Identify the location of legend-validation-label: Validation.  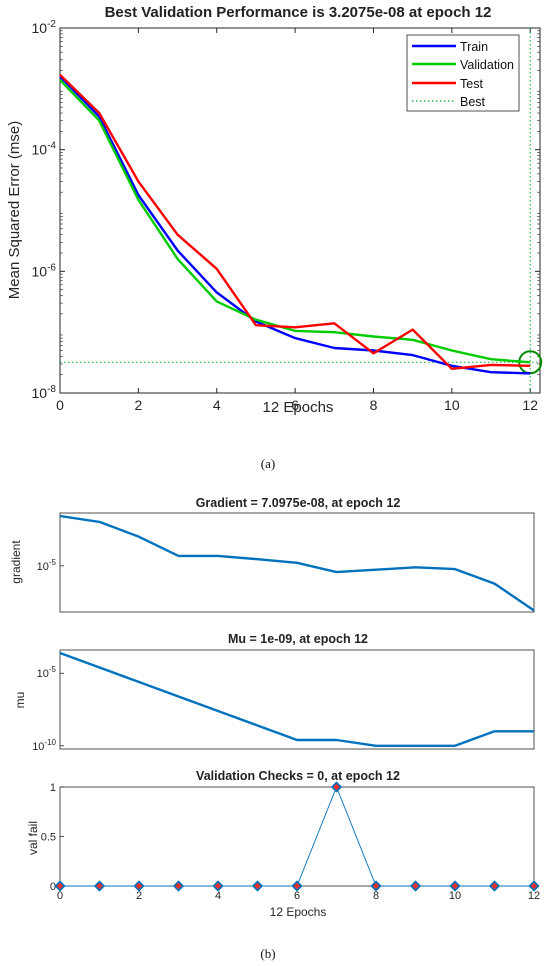
(487, 65).